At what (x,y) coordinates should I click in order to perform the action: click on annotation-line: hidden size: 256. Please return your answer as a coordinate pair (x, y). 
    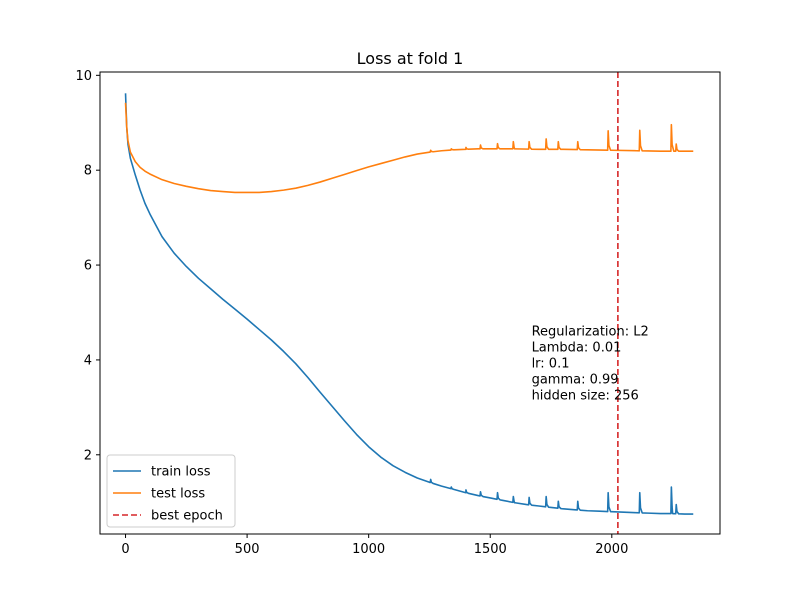
    Looking at the image, I should click on (585, 395).